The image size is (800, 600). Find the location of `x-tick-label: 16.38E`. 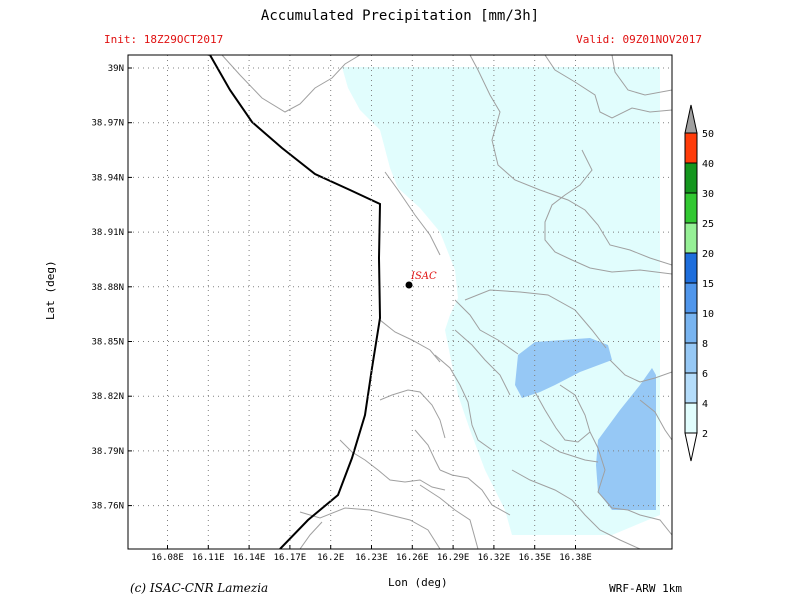

x-tick-label: 16.38E is located at coordinates (575, 558).